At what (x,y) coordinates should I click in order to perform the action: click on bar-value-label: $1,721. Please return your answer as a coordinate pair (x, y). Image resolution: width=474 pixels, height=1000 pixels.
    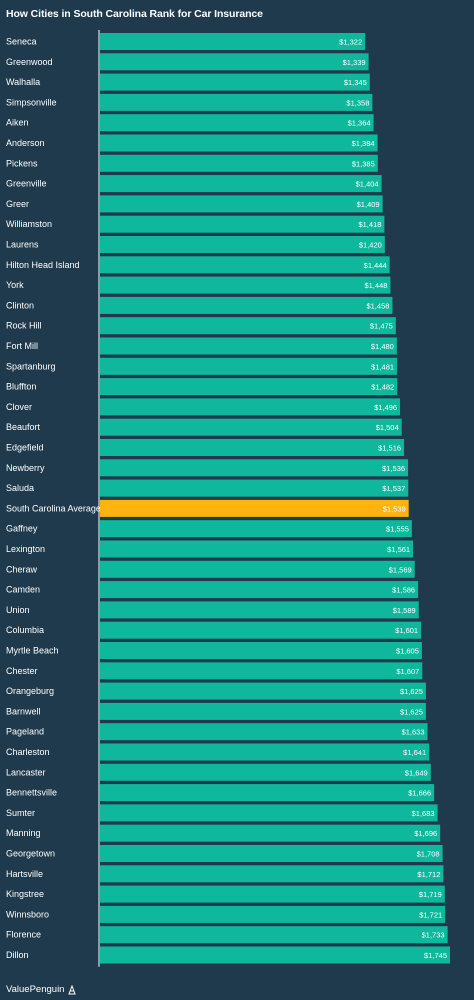
    Looking at the image, I should click on (430, 914).